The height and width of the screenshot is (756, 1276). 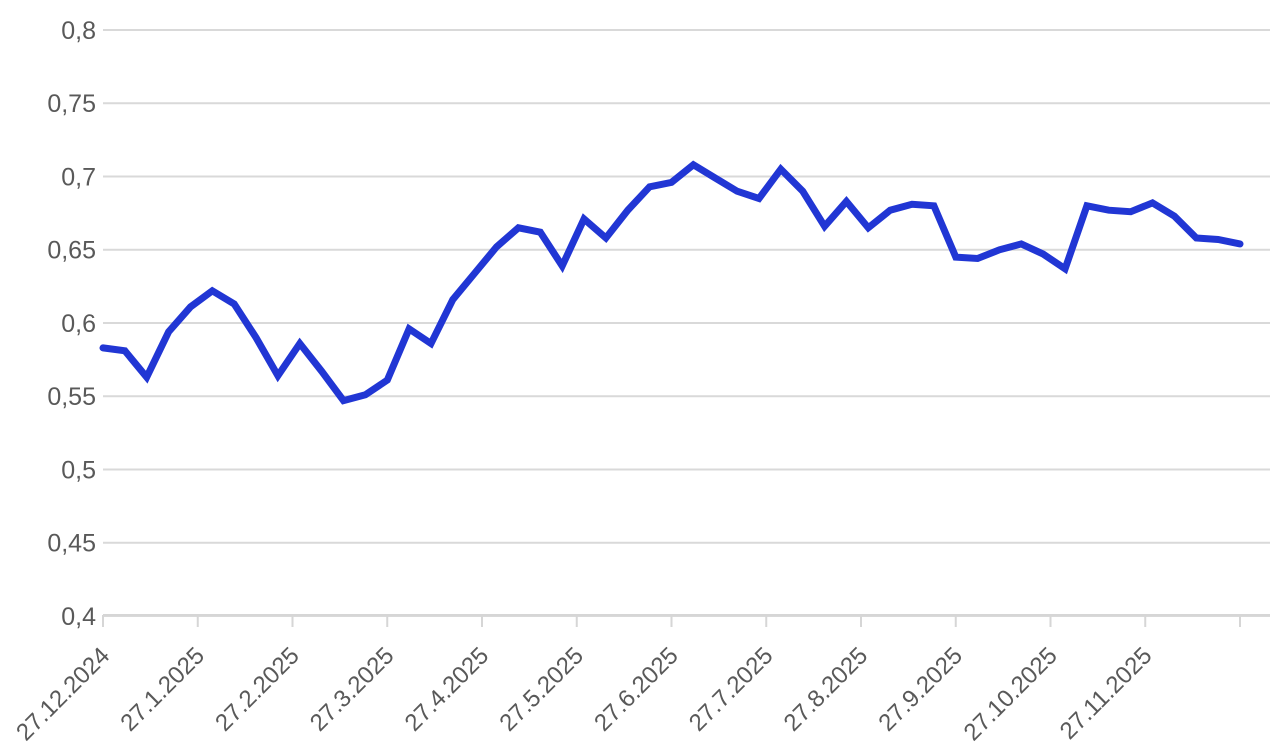 I want to click on y-axis-label: 0,7, so click(x=78, y=177).